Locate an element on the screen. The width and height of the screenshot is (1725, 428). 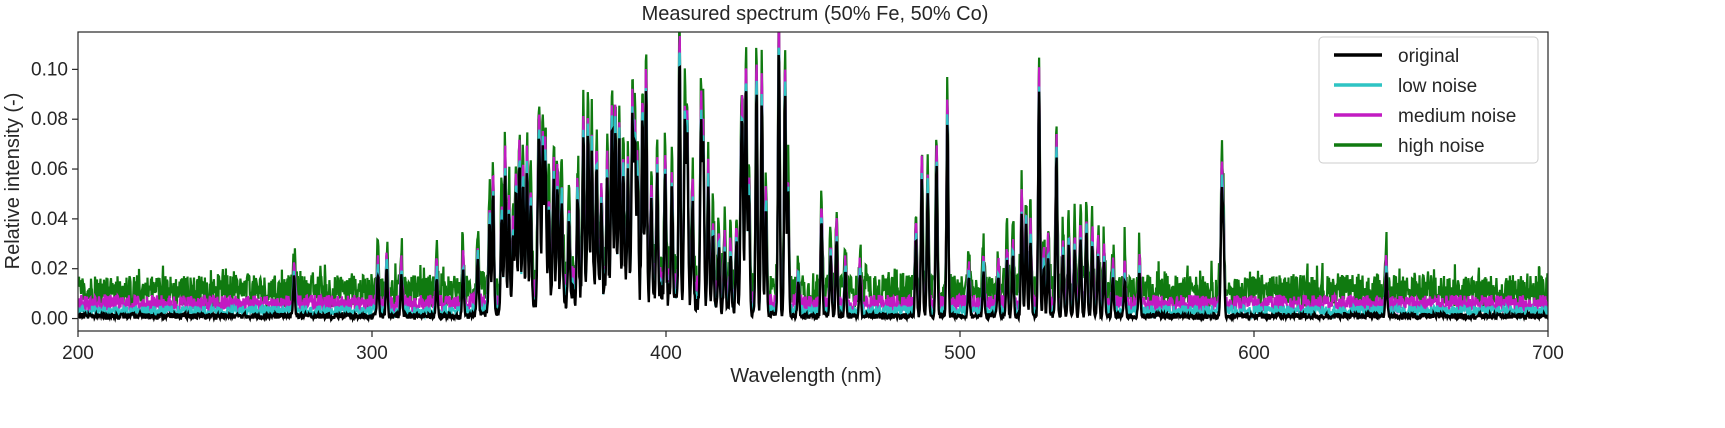
legend-label-original: original is located at coordinates (1428, 56).